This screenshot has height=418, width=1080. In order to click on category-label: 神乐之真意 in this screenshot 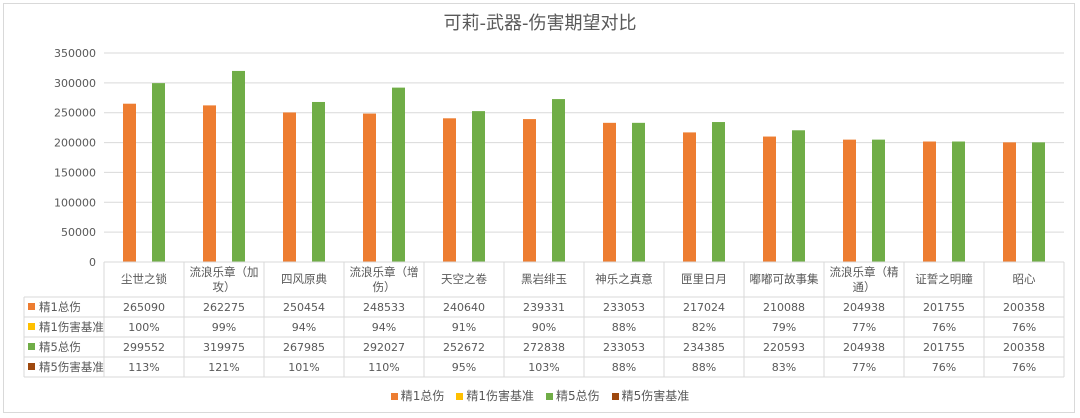, I will do `click(624, 279)`.